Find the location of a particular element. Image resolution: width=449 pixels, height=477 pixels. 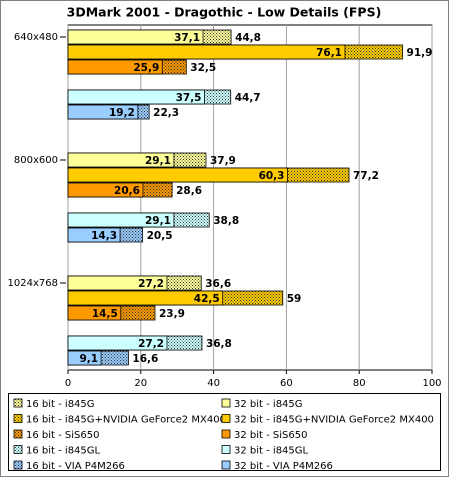

y-tick-label: 800x600 is located at coordinates (36, 160).